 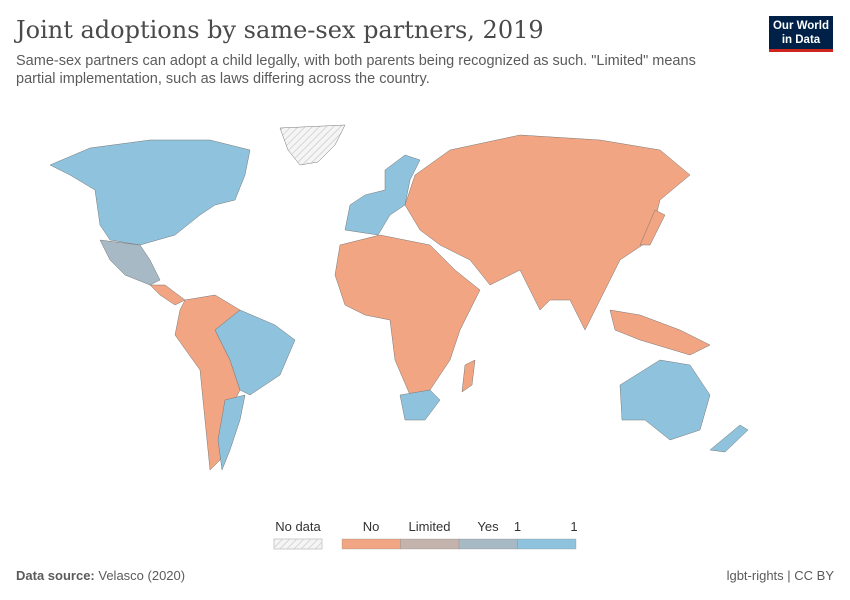 I want to click on logo-text: Our World in Data, so click(x=800, y=33).